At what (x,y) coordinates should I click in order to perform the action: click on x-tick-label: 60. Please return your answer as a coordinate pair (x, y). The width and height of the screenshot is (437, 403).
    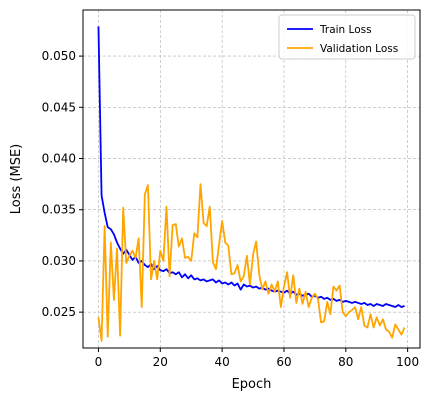
    Looking at the image, I should click on (283, 362).